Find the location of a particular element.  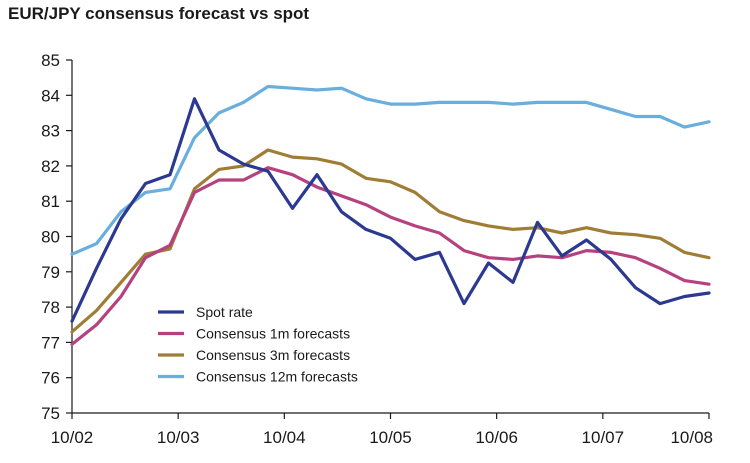

legend-label: Consensus 3m forecasts is located at coordinates (273, 355).